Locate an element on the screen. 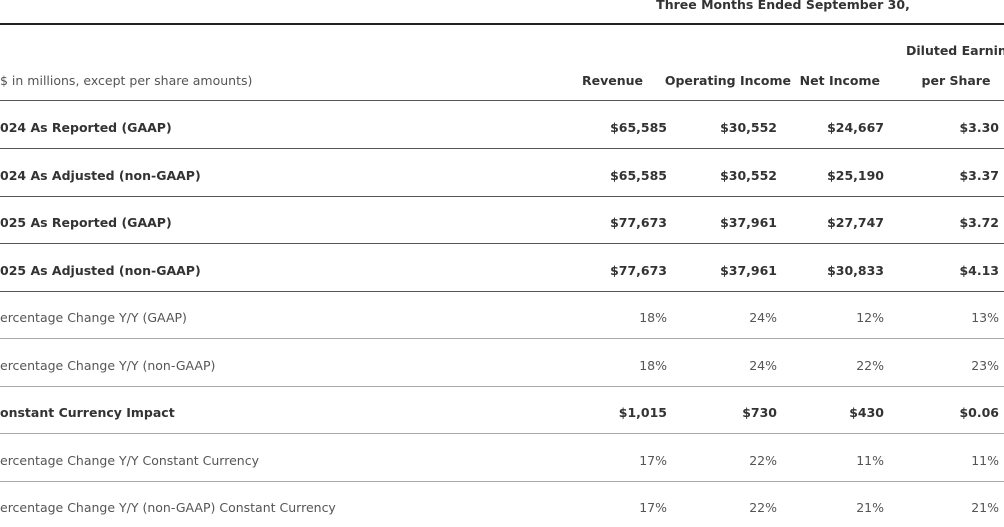  column-header: $ in millions, except per share amounts) is located at coordinates (126, 80).